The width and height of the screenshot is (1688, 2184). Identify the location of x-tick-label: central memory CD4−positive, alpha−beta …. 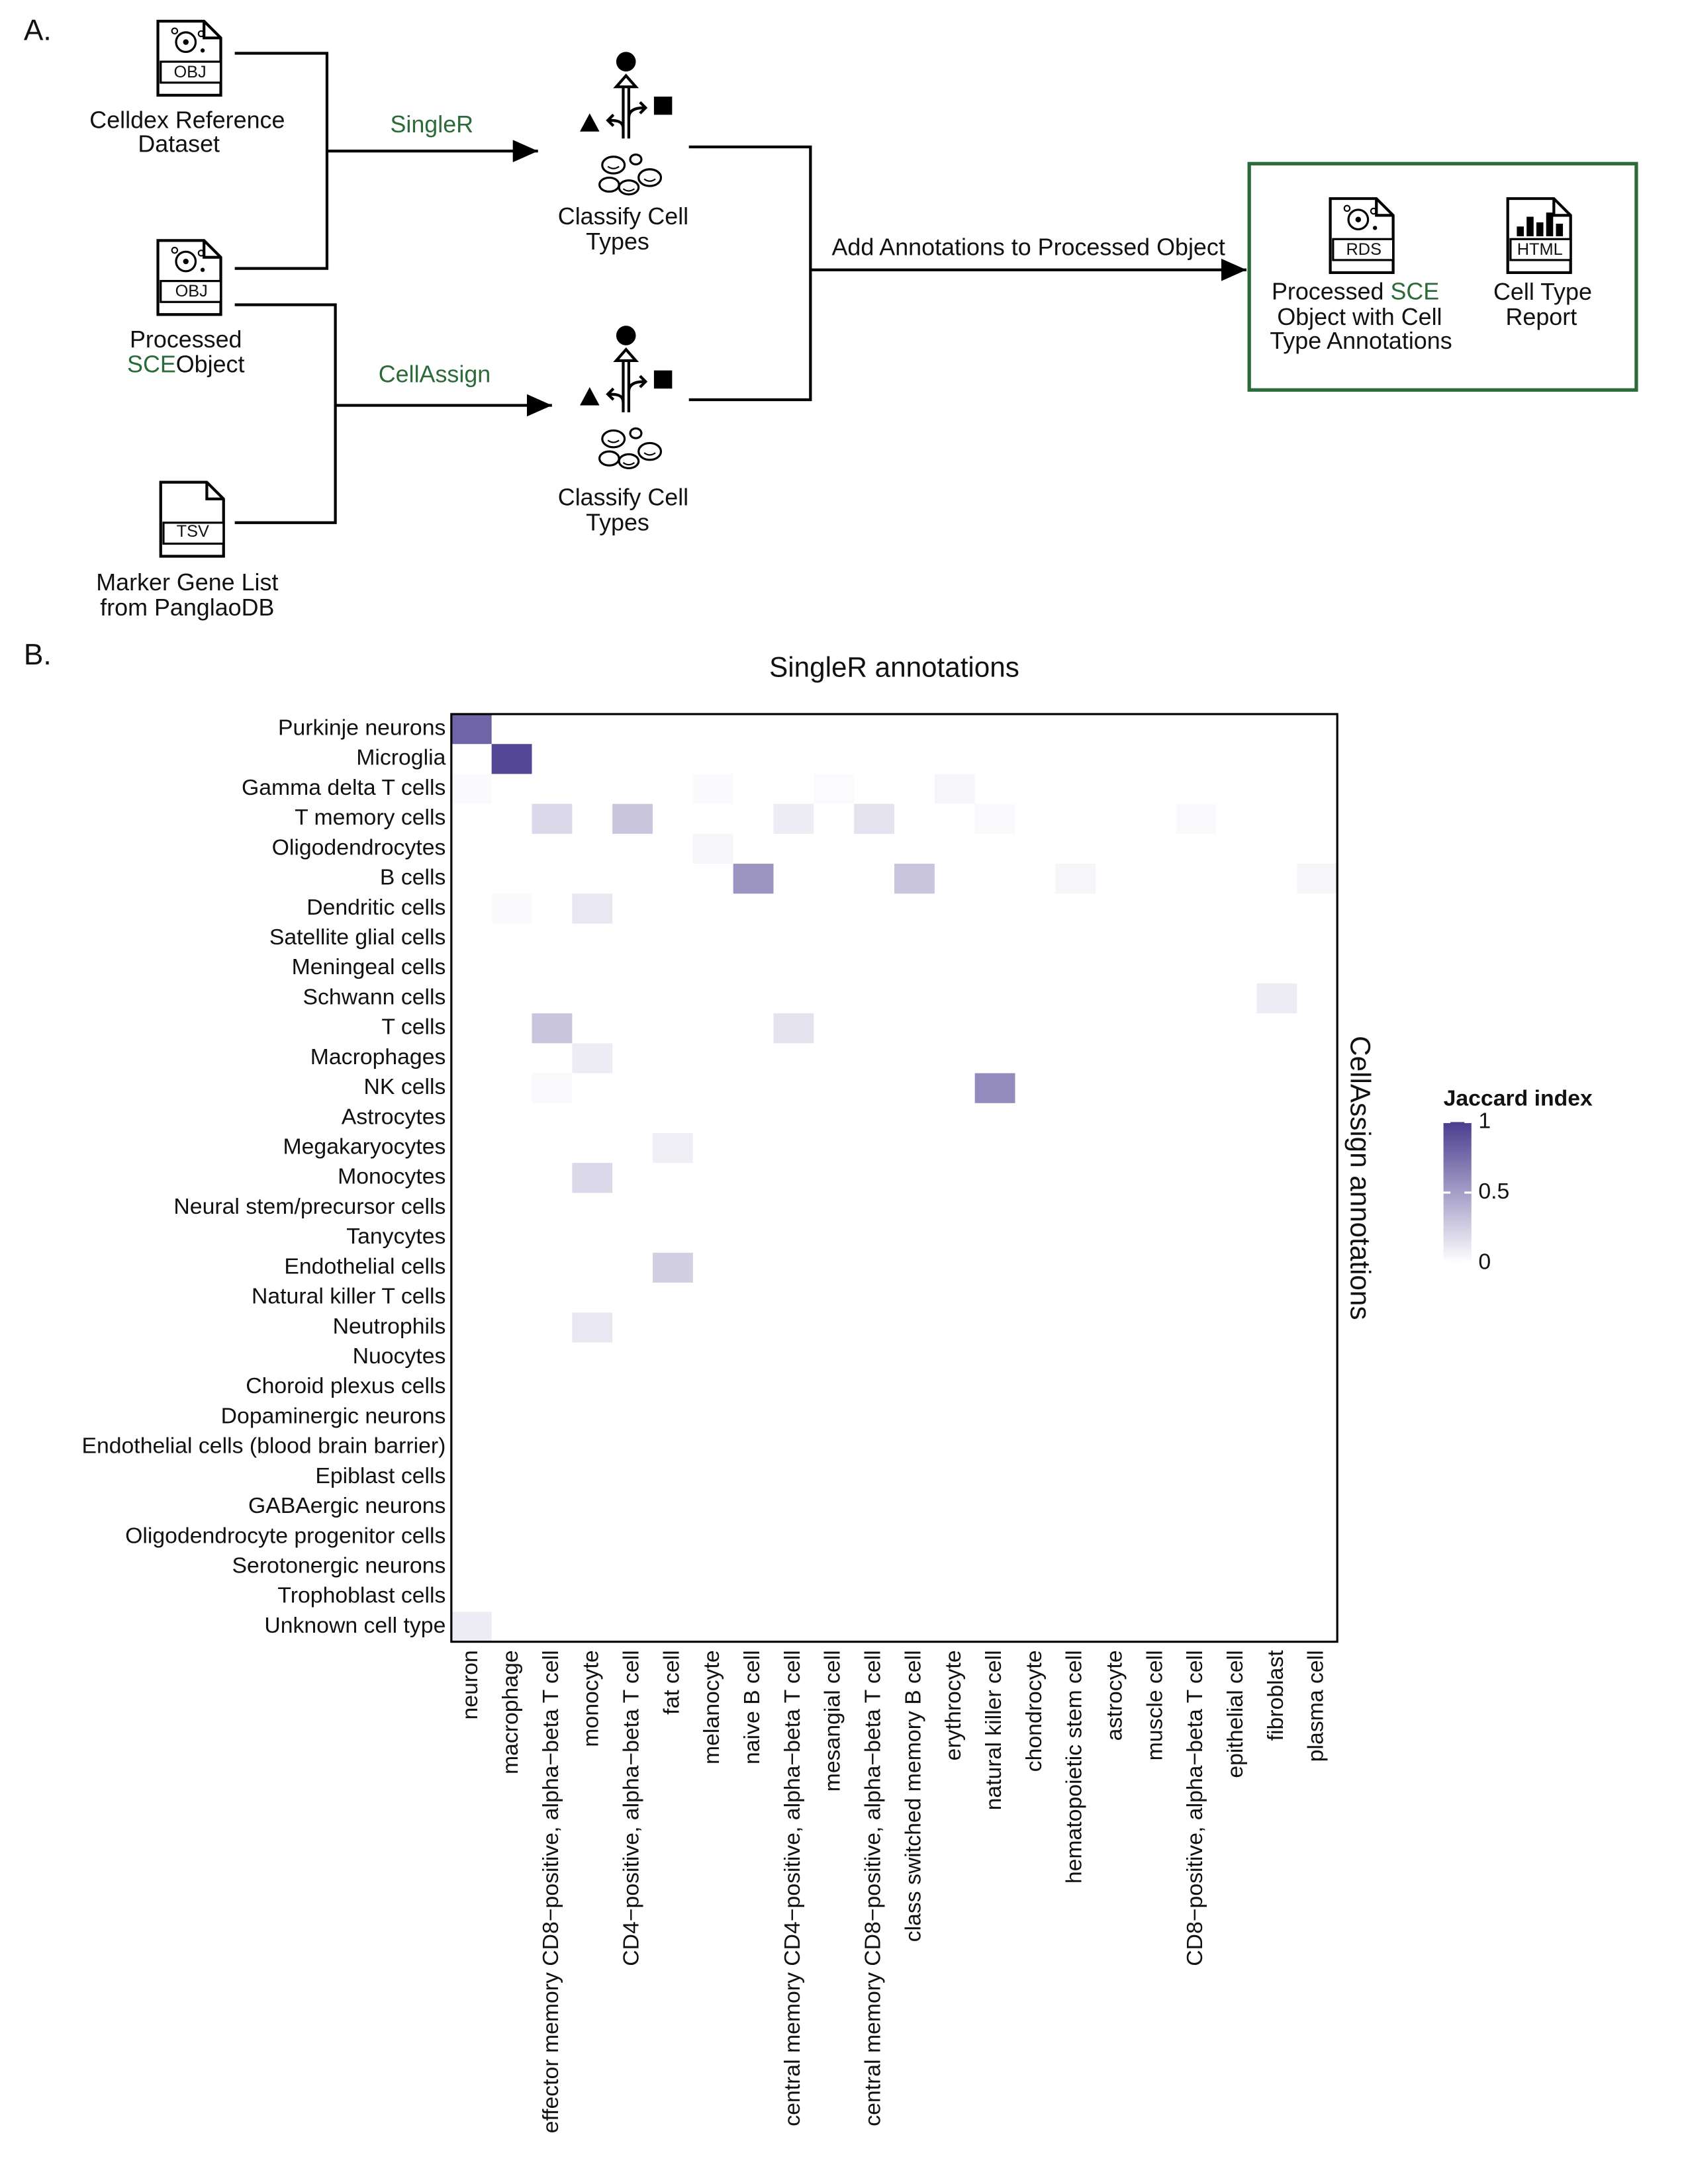
(792, 1888).